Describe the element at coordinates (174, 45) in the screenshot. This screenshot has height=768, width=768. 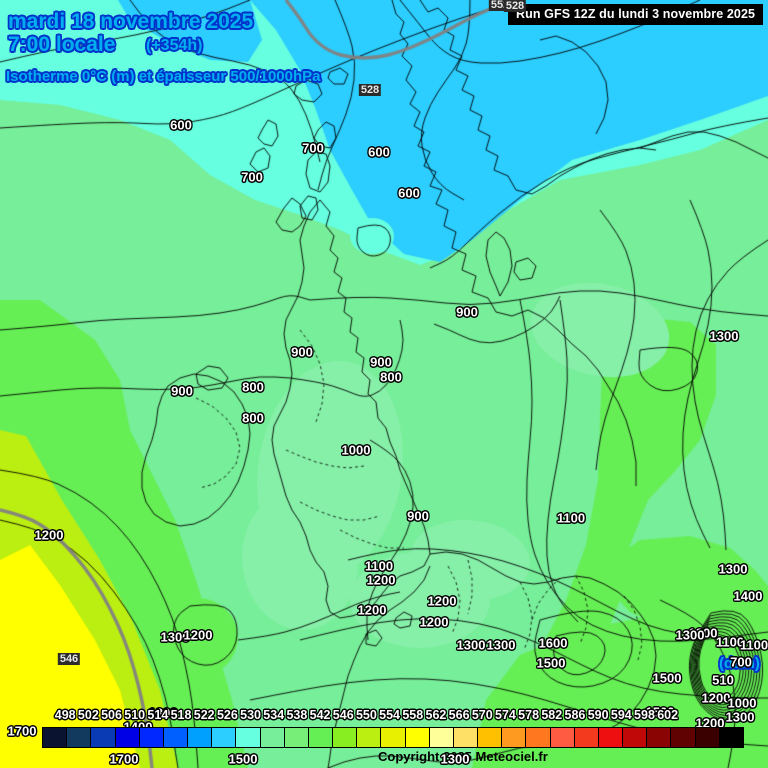
I see `forecast-offset: (+354h)` at that location.